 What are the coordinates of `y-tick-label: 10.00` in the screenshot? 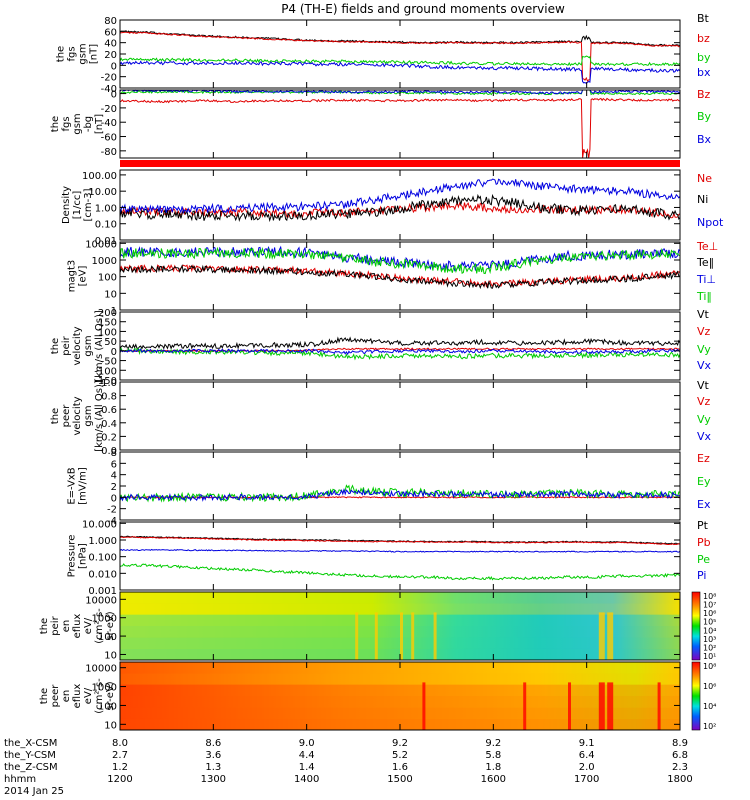 It's located at (102, 192).